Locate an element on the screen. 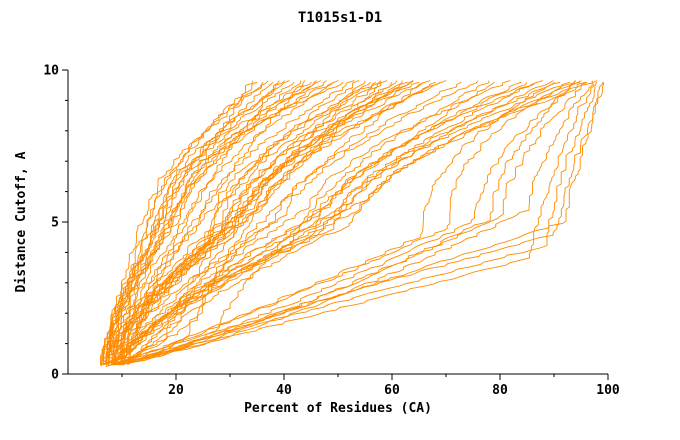 This screenshot has width=680, height=440. y-tick-label: 0 is located at coordinates (55, 375).